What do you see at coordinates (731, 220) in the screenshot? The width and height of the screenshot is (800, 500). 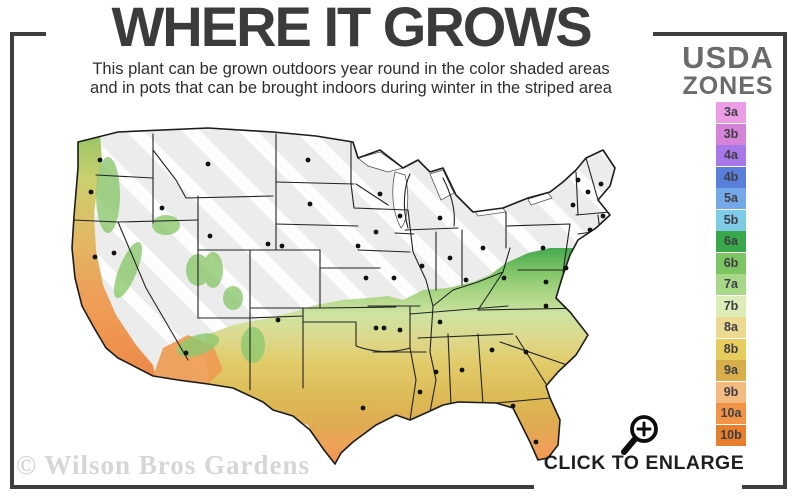 I see `legend-zone-5b: 5b` at bounding box center [731, 220].